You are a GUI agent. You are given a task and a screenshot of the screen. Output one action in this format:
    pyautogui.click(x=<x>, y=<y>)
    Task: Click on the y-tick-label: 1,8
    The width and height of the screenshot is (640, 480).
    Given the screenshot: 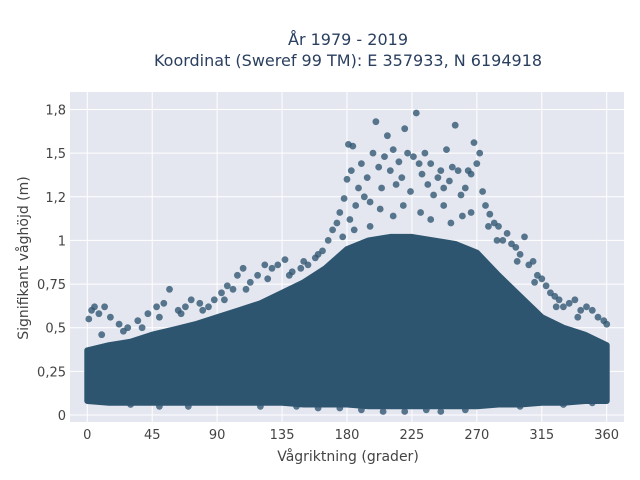 What is the action you would take?
    pyautogui.click(x=55, y=110)
    